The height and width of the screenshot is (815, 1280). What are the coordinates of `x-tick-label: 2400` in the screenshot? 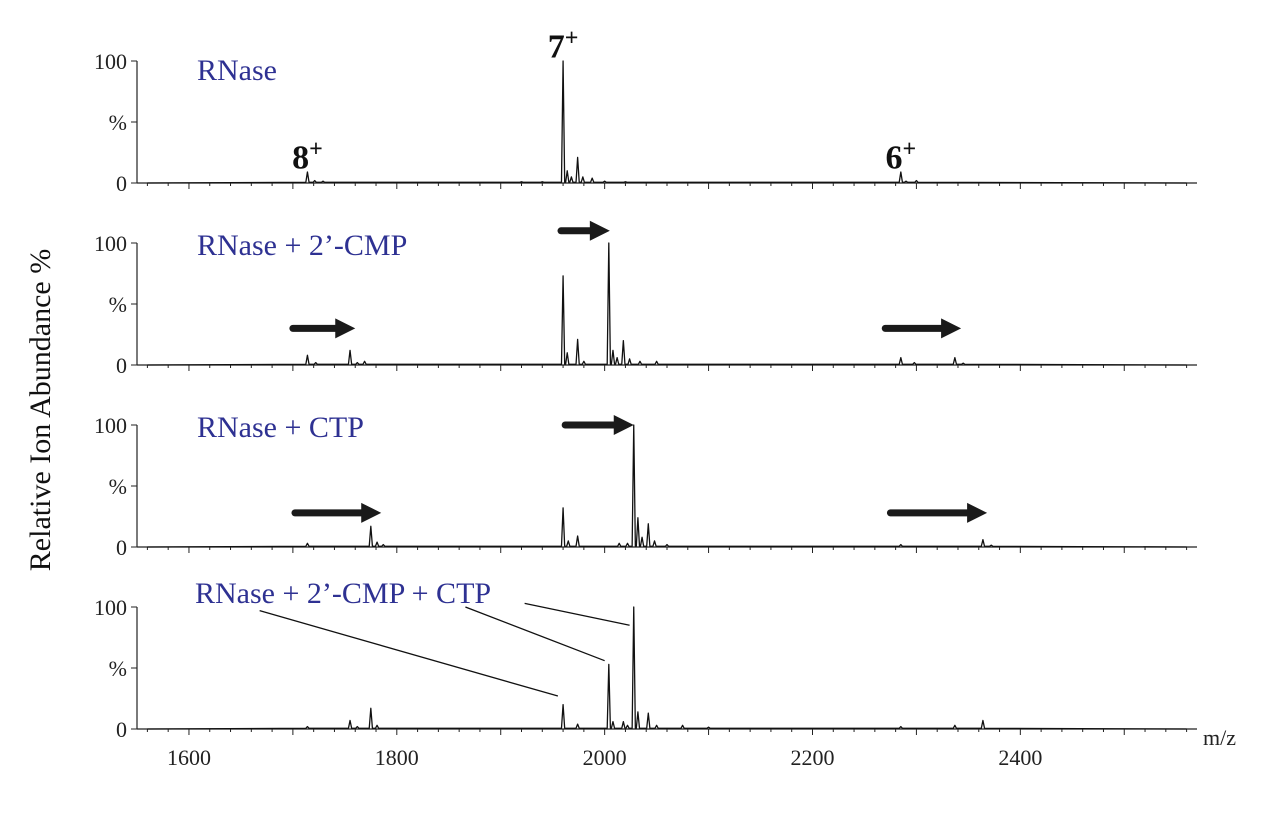 It's located at (1020, 757).